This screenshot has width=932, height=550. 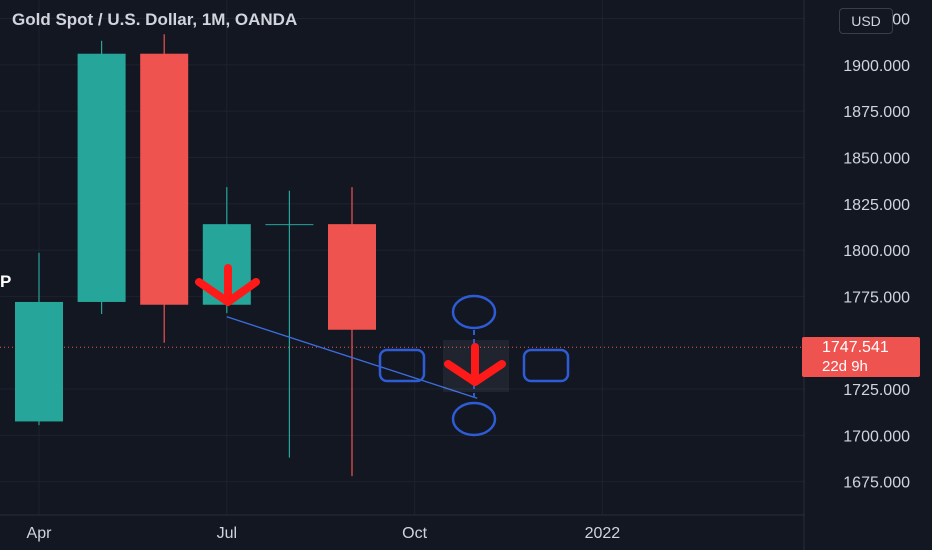 What do you see at coordinates (876, 436) in the screenshot?
I see `price-tick-label: 1700.000` at bounding box center [876, 436].